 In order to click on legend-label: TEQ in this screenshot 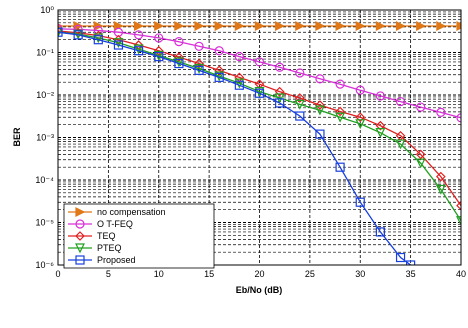, I will do `click(106, 236)`.